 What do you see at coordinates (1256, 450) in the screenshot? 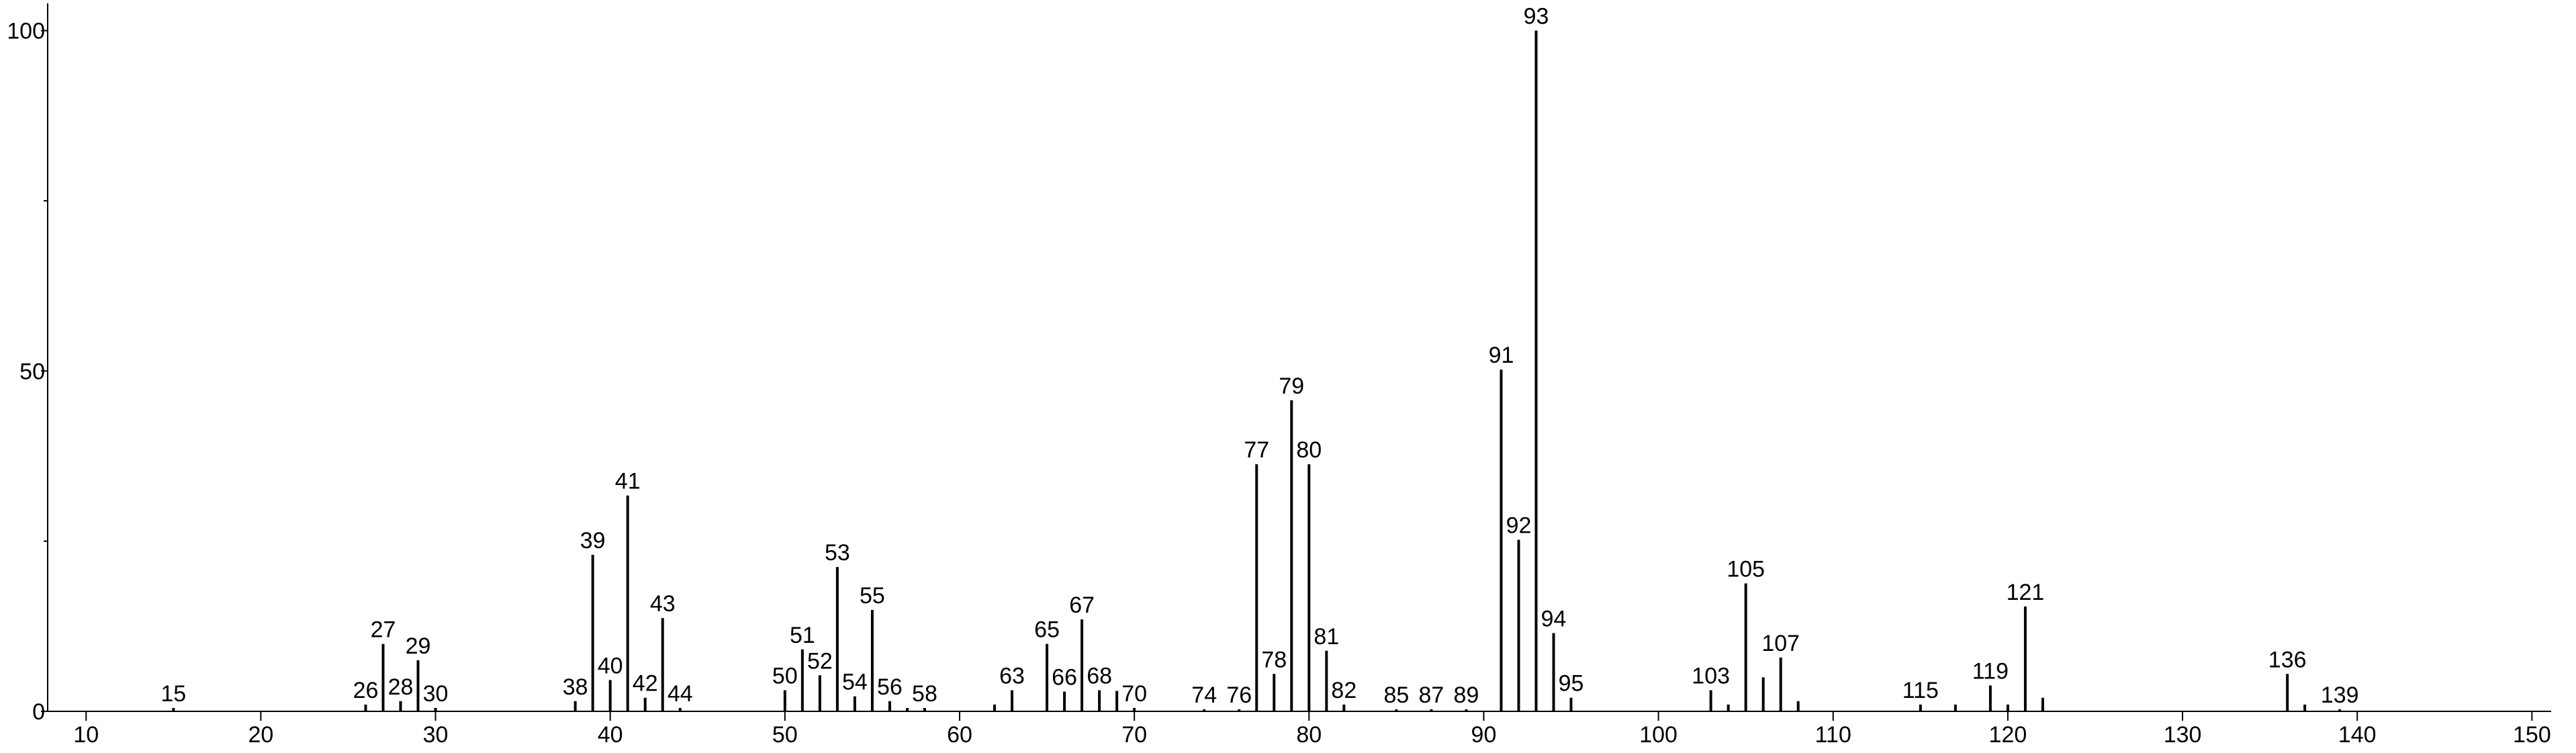
I see `peak-label: 77` at bounding box center [1256, 450].